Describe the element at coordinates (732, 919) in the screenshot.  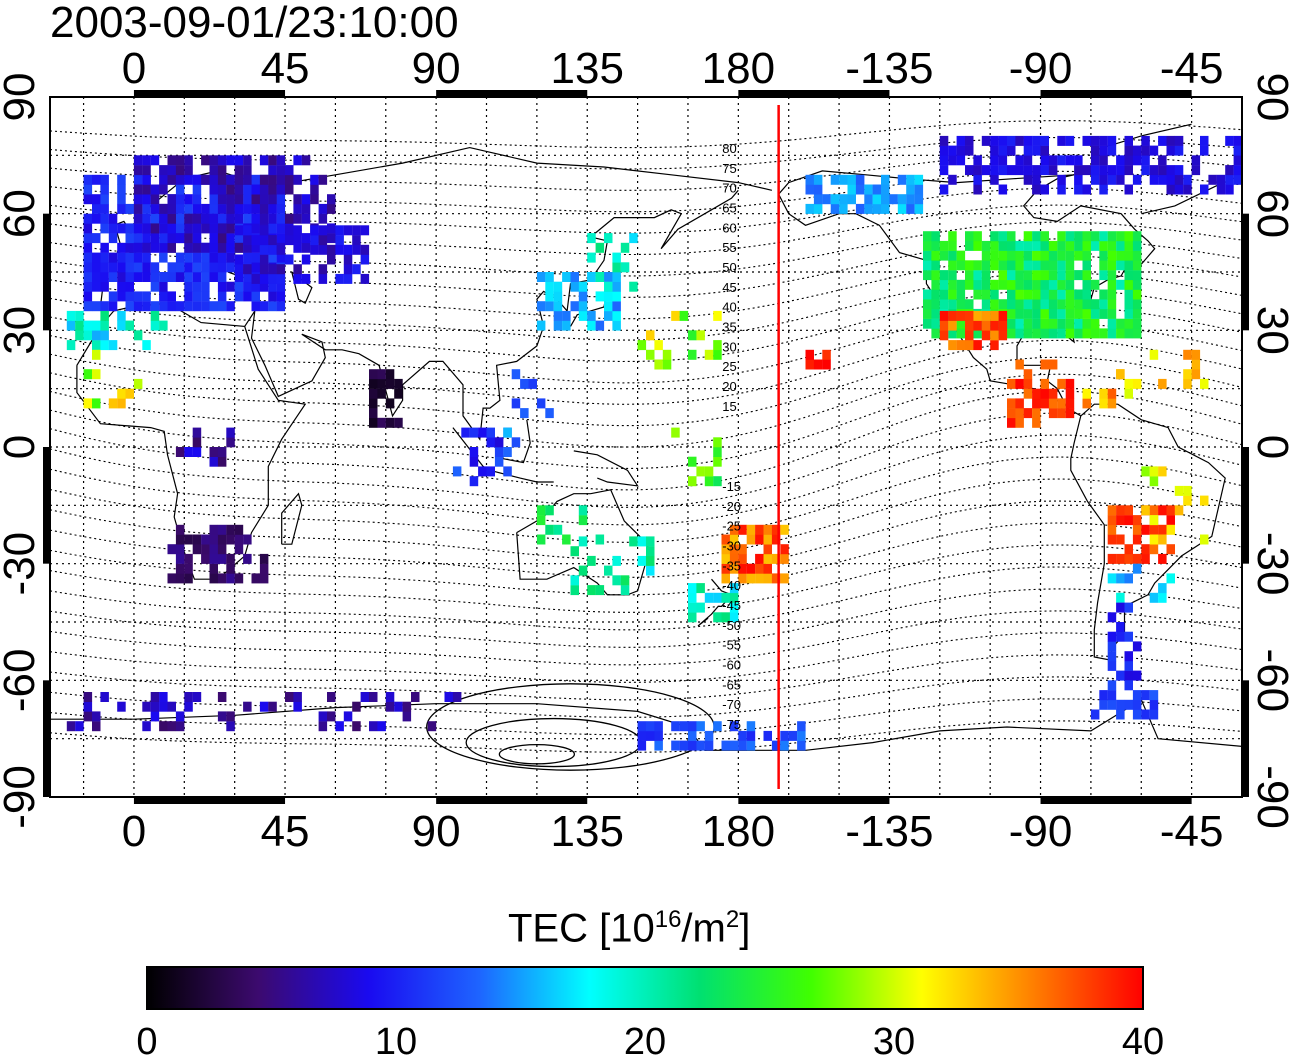
I see `colorbar-title-exp2: 2` at that location.